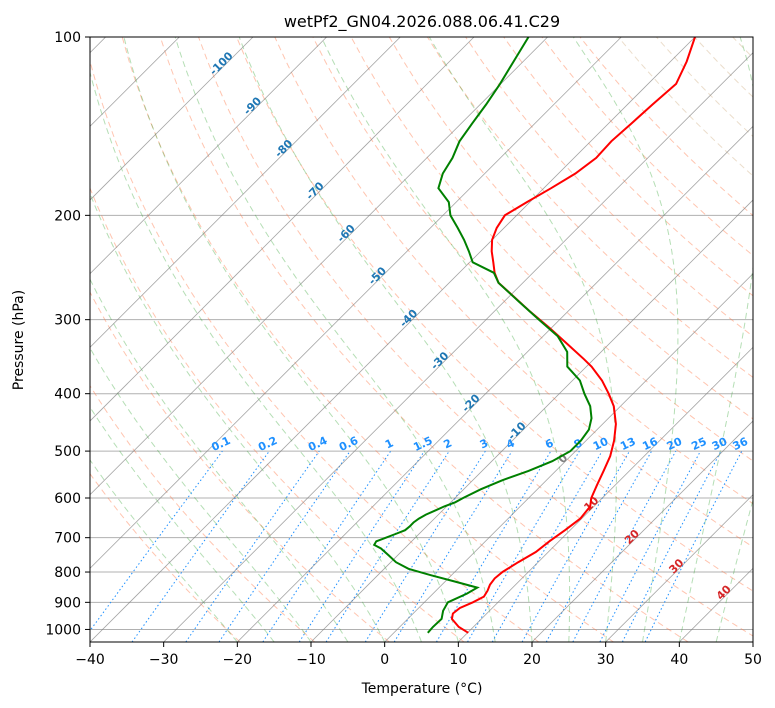 Image resolution: width=775 pixels, height=708 pixels. Describe the element at coordinates (458, 660) in the screenshot. I see `x-tick-label: 10` at that location.